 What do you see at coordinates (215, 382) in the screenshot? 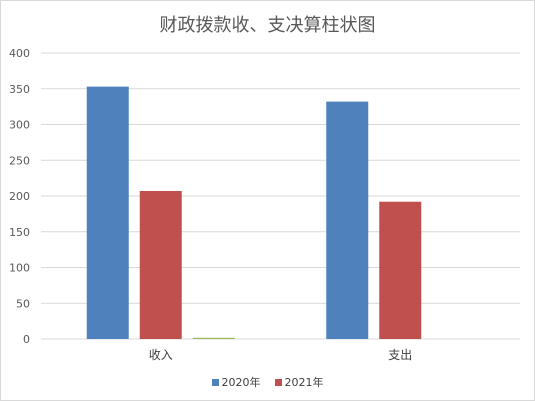
I see `legend-swatch-2020` at bounding box center [215, 382].